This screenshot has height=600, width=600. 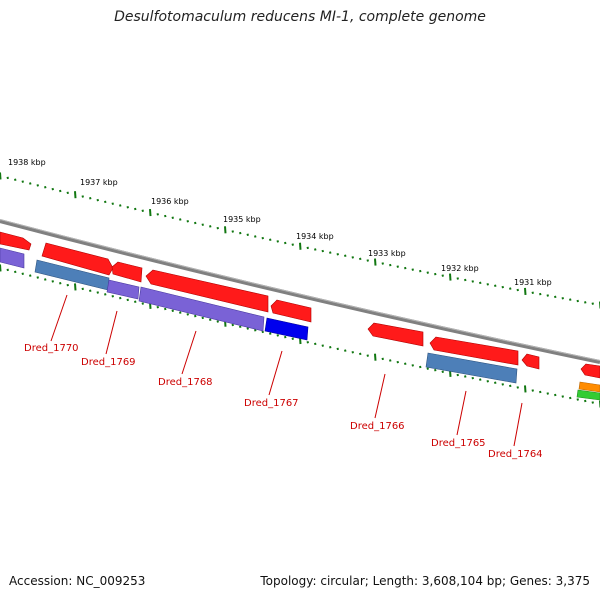 I want to click on gene-label-dred-1765: Dred_1765, so click(x=458, y=443).